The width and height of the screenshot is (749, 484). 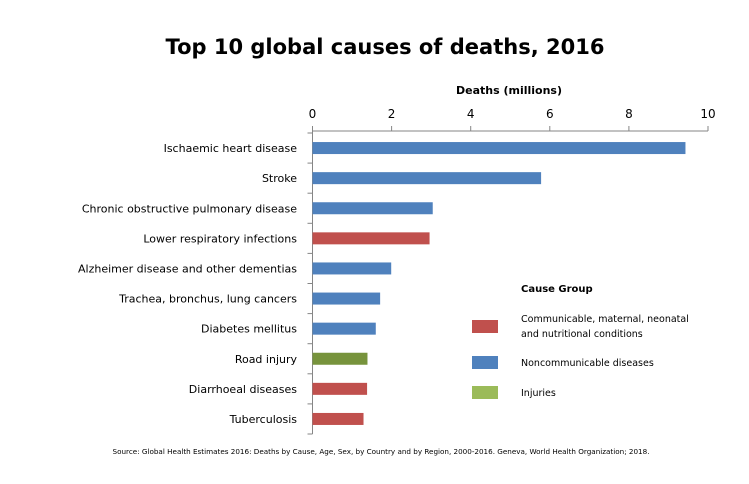 What do you see at coordinates (266, 359) in the screenshot?
I see `category-label: Road injury` at bounding box center [266, 359].